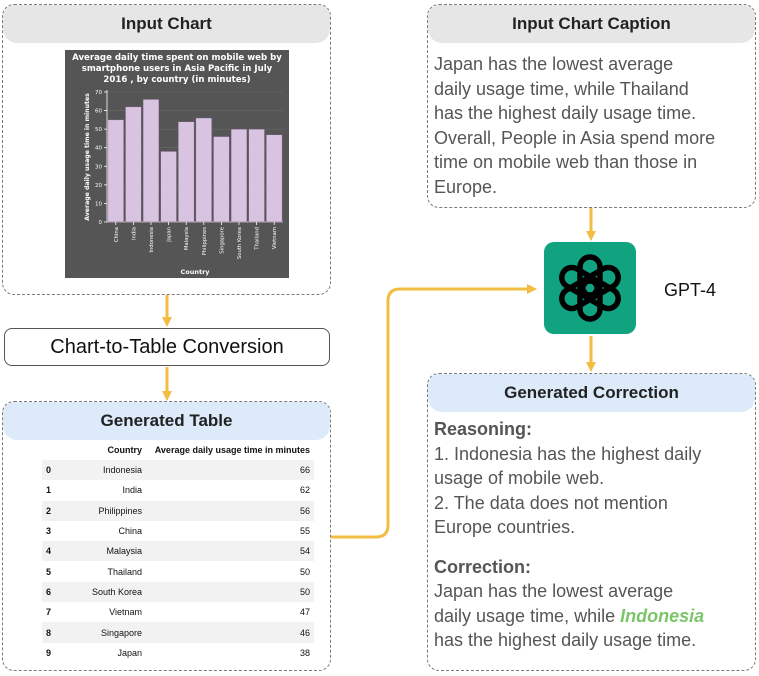 This screenshot has width=759, height=676. Describe the element at coordinates (98, 186) in the screenshot. I see `y-tick-label: 20` at that location.